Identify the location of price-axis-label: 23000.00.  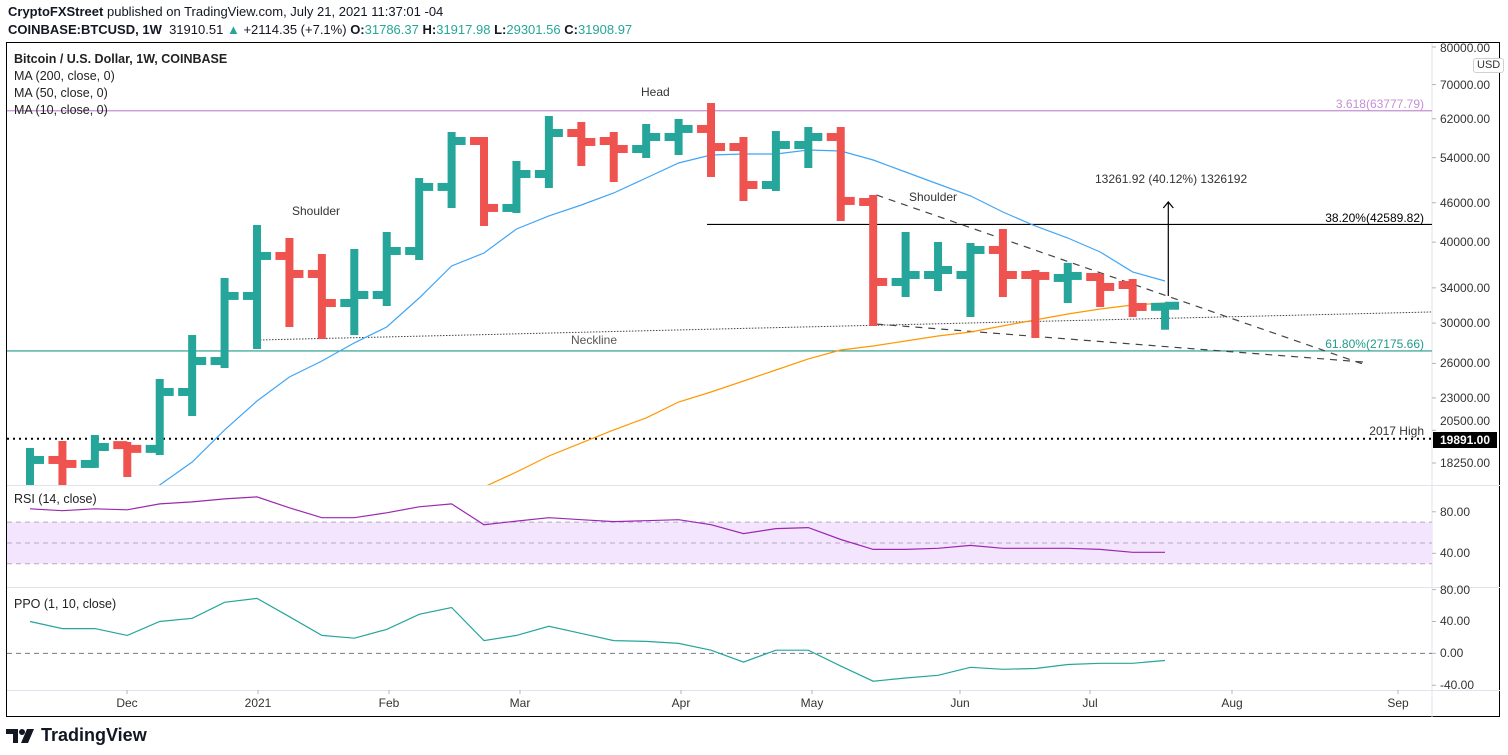
(1465, 397).